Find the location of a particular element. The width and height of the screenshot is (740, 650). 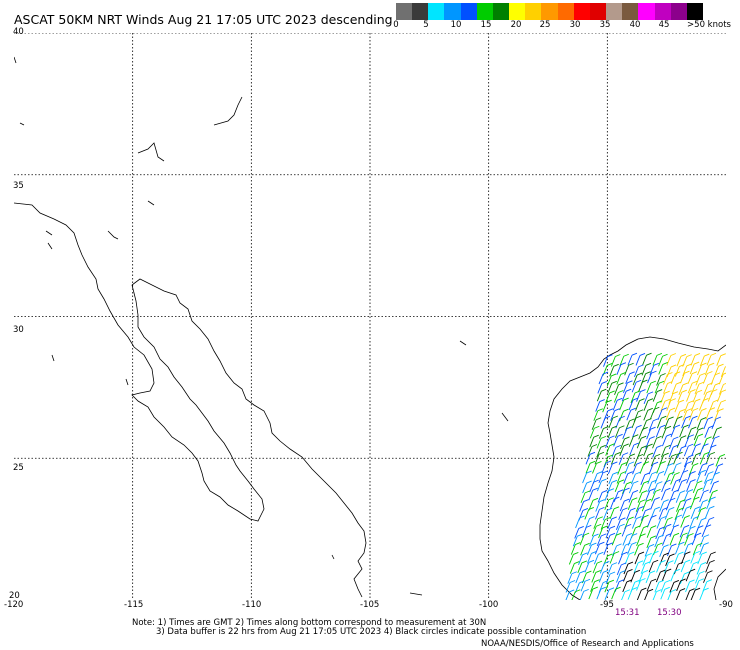

colorbar-label: 0 is located at coordinates (396, 25).